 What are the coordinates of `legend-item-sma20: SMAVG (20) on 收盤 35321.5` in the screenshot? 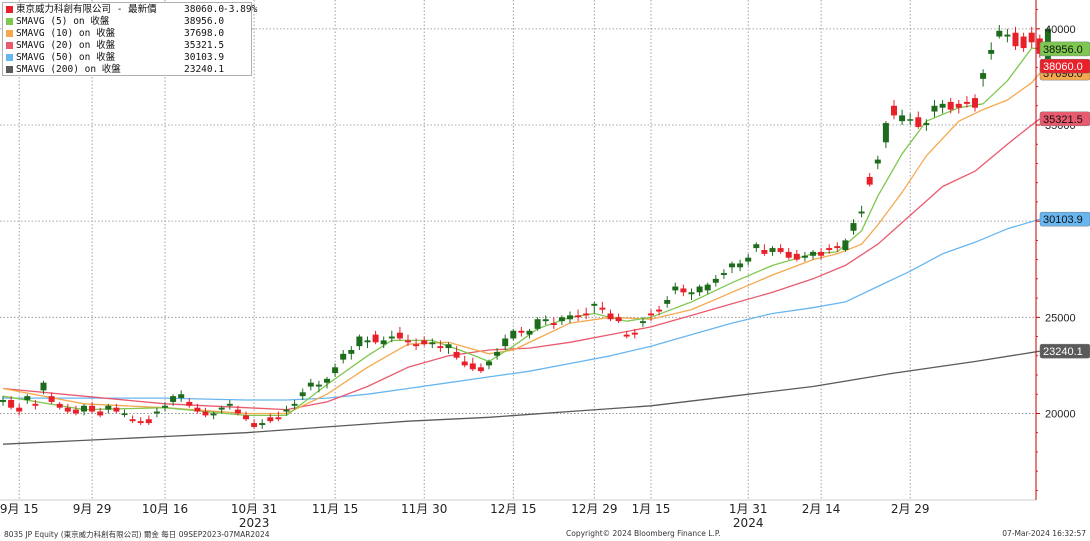 It's located at (127, 45).